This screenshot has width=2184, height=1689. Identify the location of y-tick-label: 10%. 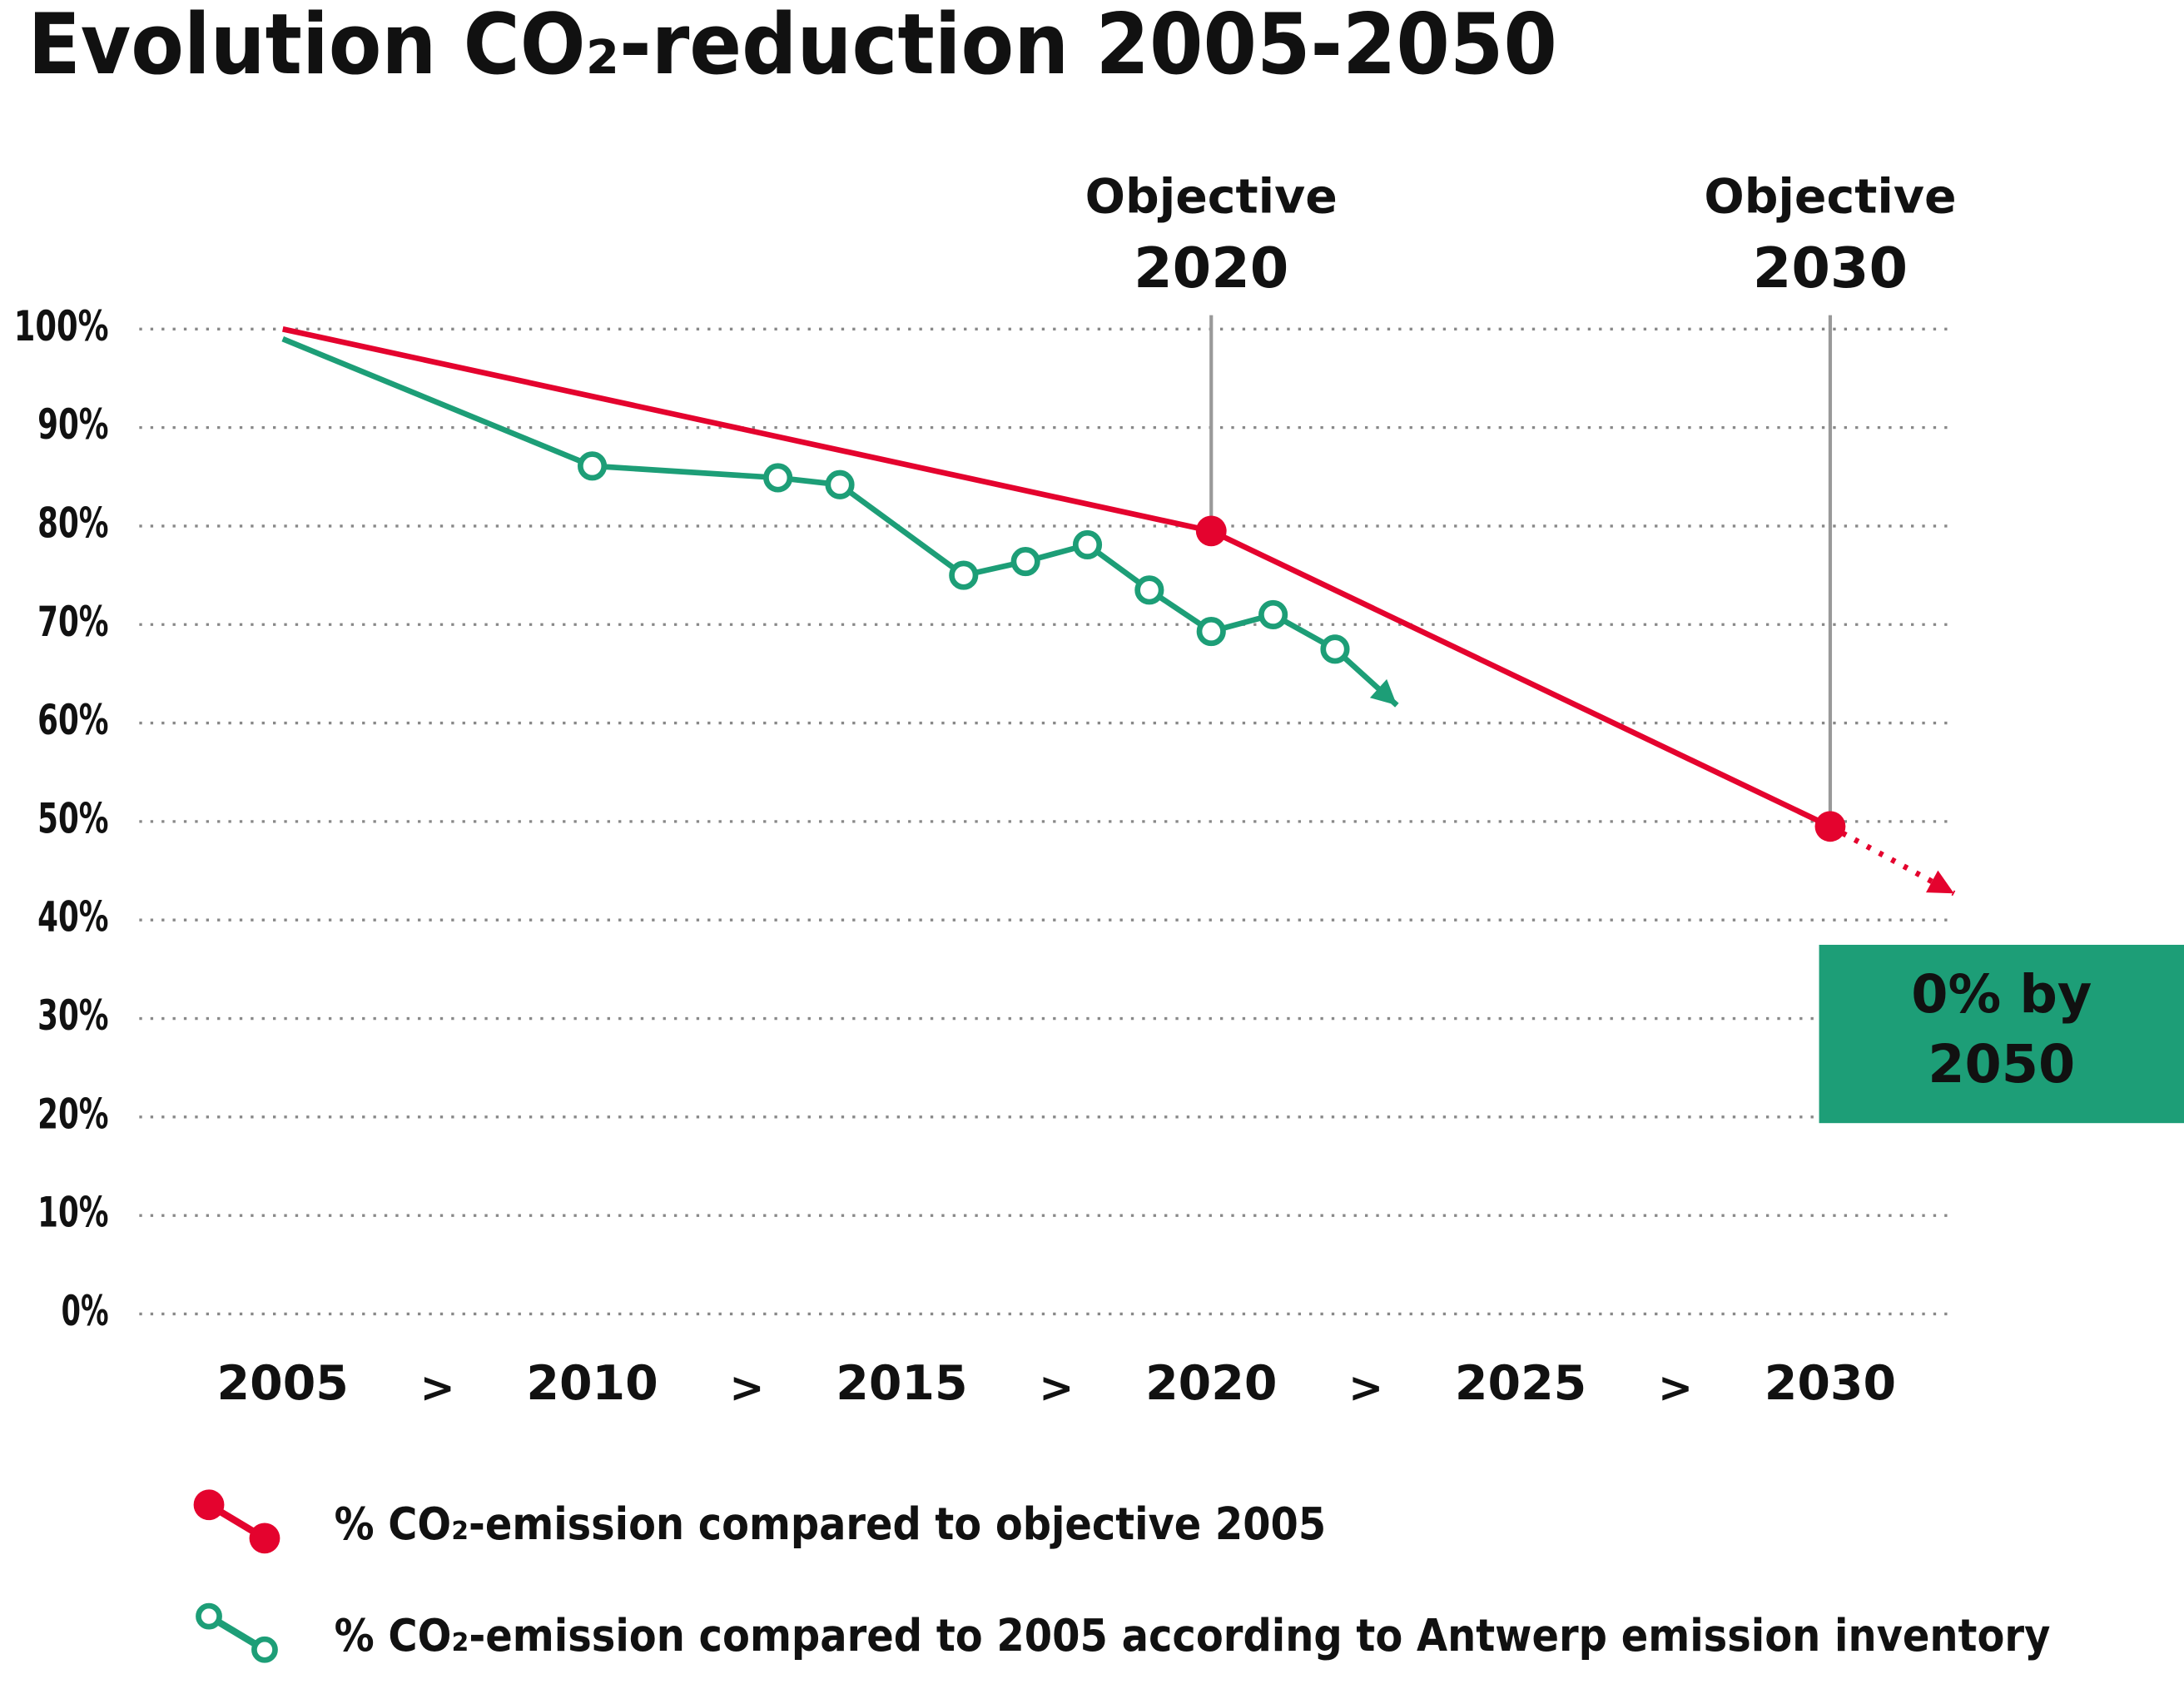
(72, 1212).